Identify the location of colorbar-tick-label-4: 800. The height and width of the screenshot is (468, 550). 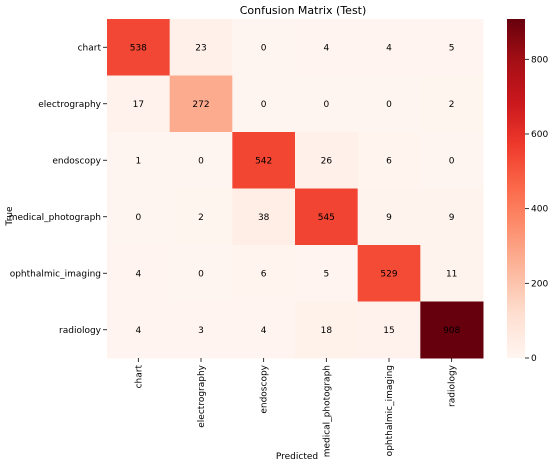
(539, 60).